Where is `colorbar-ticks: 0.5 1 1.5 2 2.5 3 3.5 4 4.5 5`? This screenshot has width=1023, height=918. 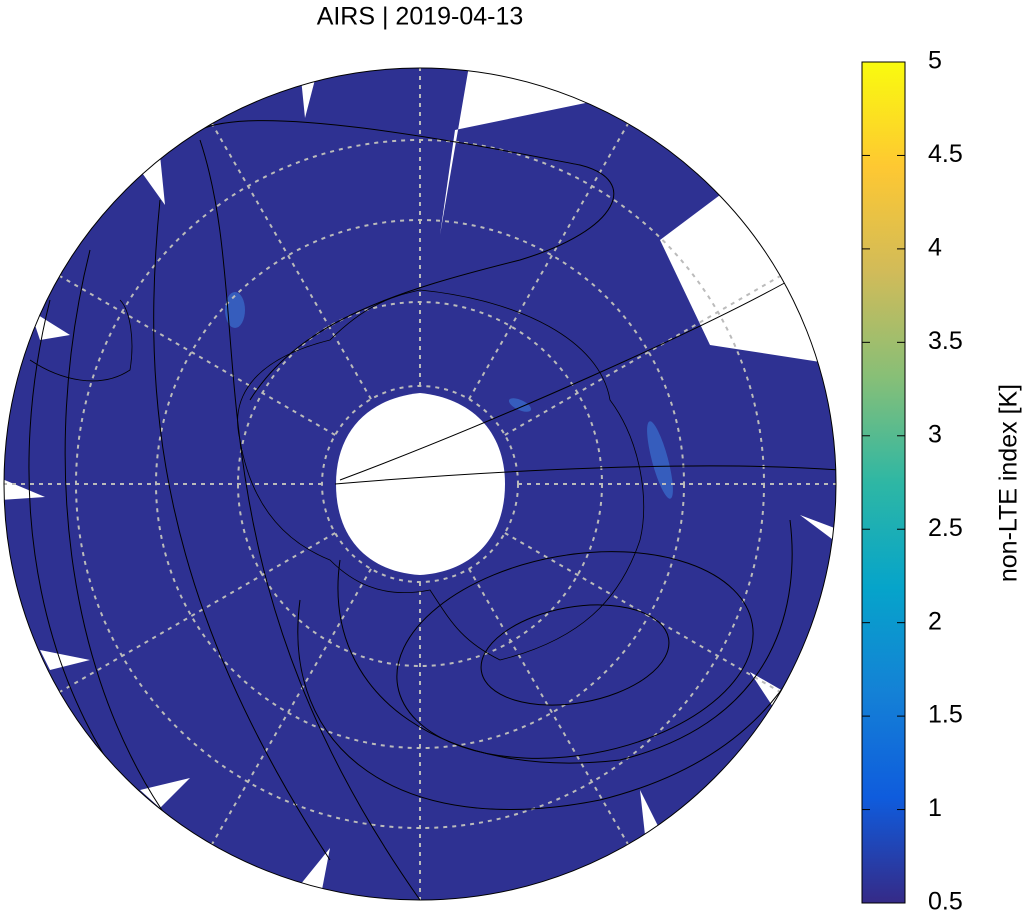 colorbar-ticks: 0.5 1 1.5 2 2.5 3 3.5 4 4.5 5 is located at coordinates (912, 481).